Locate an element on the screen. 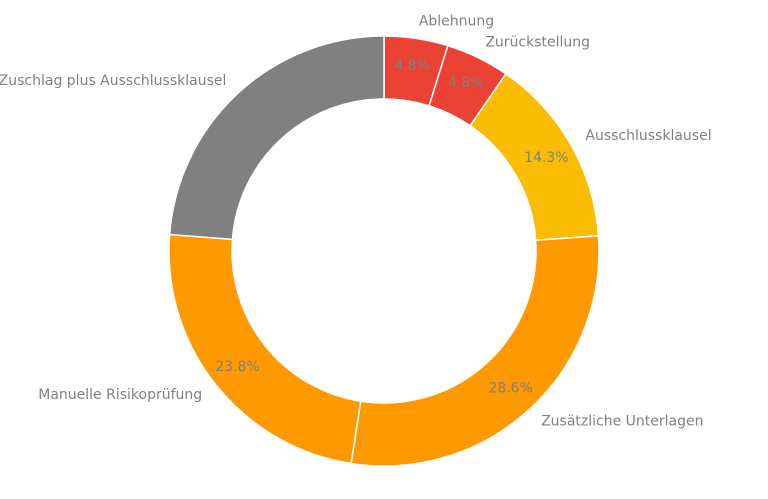 This screenshot has width=768, height=499. category-label-zusatzliche-unterlagen: Zusätzliche Unterlagen is located at coordinates (622, 422).